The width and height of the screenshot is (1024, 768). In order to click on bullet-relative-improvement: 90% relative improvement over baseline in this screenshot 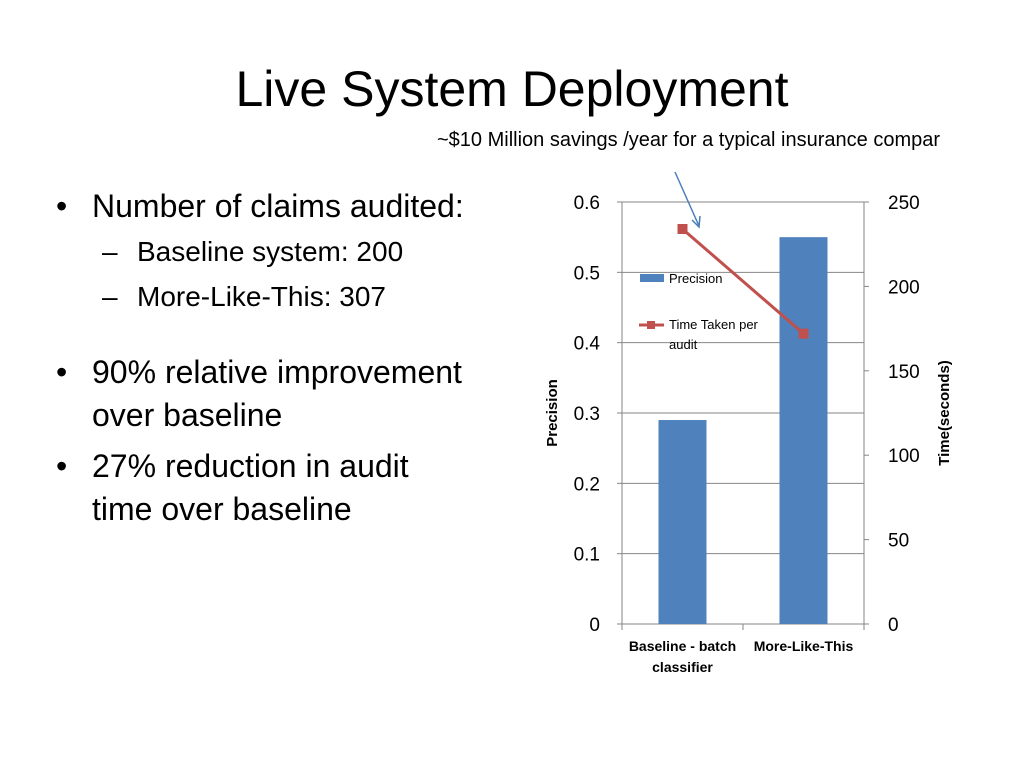, I will do `click(266, 394)`.